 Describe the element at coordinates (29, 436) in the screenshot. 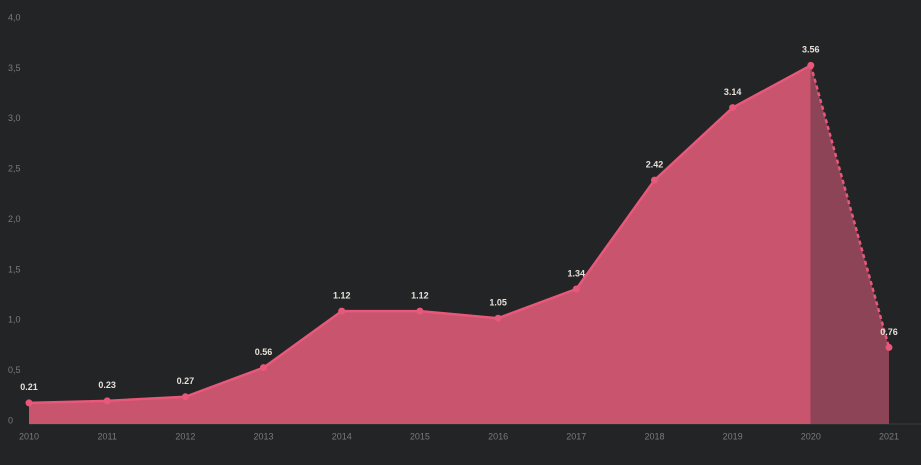

I see `x-tick-label: 2010` at that location.